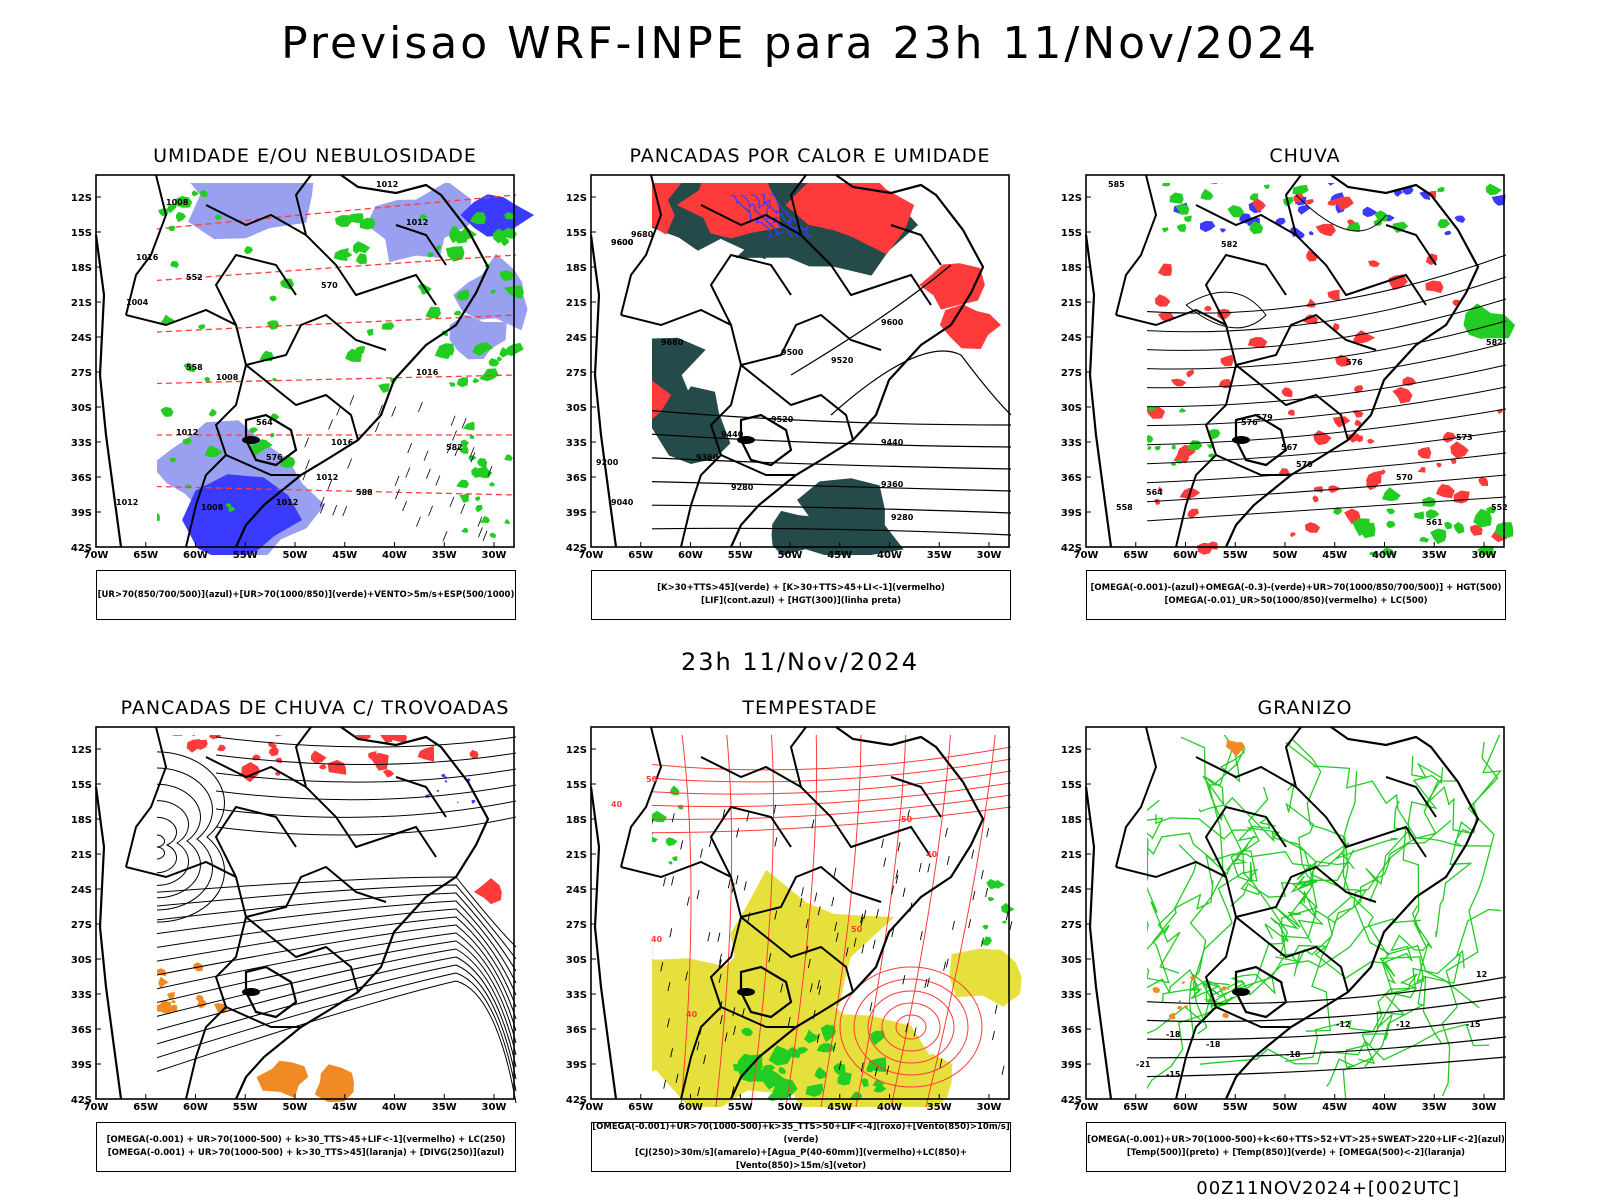  What do you see at coordinates (1071, 408) in the screenshot?
I see `lat-tick-label: 30S` at bounding box center [1071, 408].